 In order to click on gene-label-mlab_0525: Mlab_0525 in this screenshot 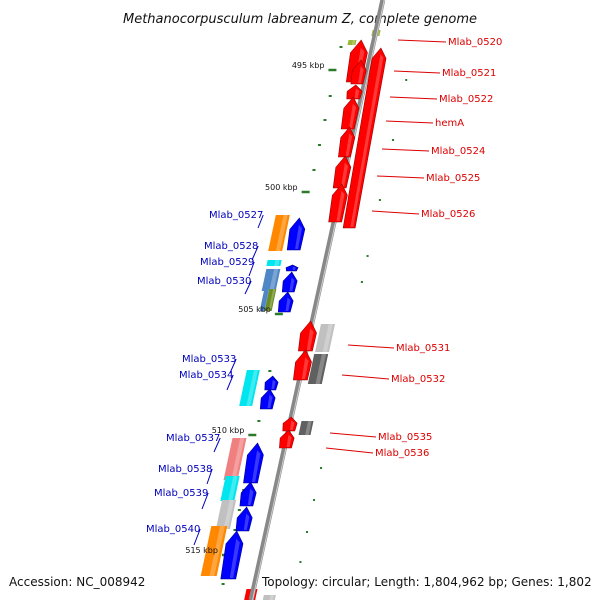, I will do `click(428, 178)`.